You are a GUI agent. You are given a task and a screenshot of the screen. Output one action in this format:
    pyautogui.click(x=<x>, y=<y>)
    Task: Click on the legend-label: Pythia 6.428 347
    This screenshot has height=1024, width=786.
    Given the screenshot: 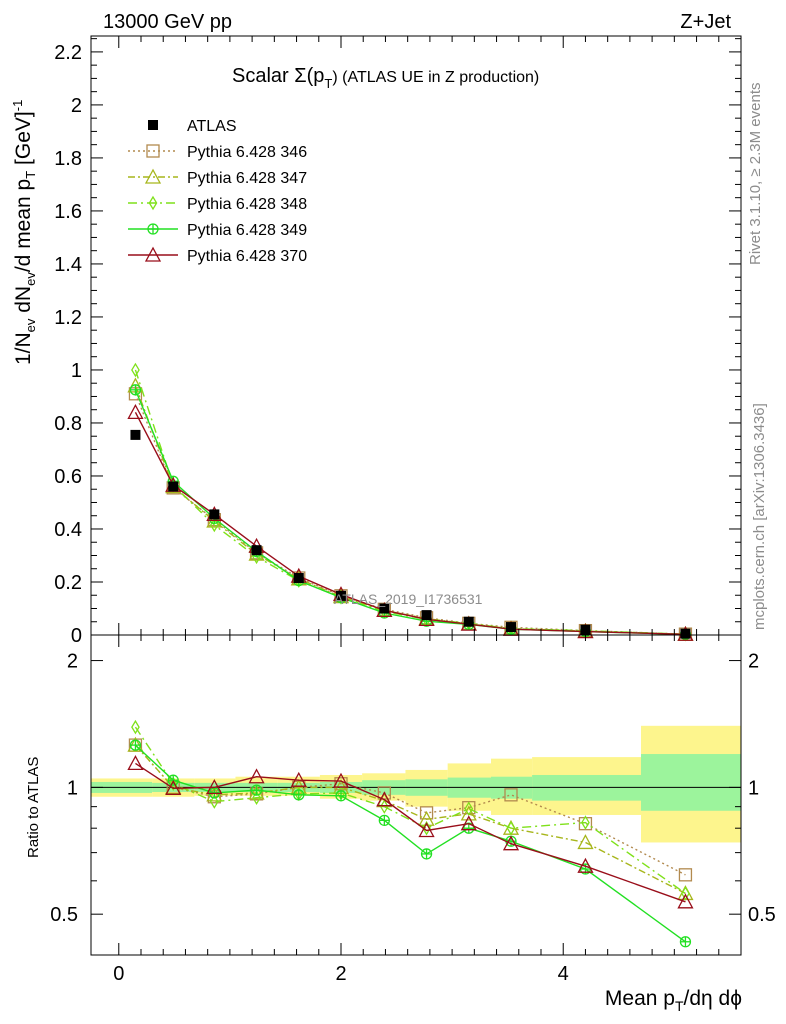 What is the action you would take?
    pyautogui.click(x=247, y=178)
    